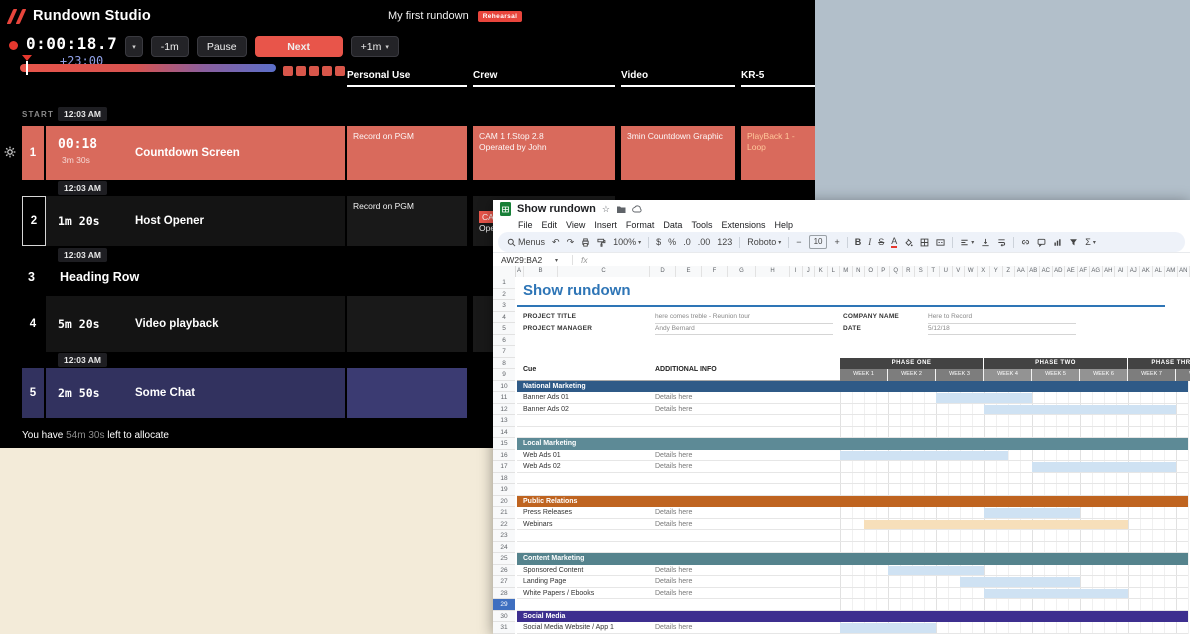 This screenshot has width=1190, height=634. I want to click on column-header-O: O, so click(871, 271).